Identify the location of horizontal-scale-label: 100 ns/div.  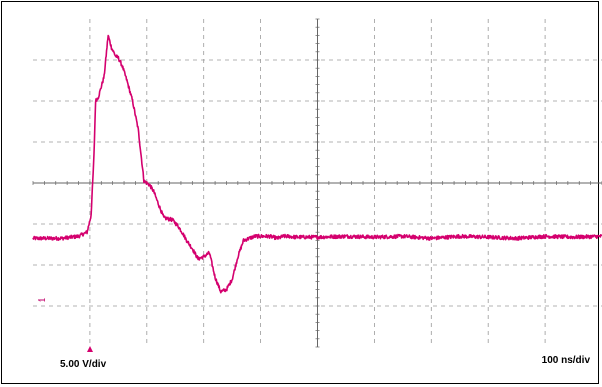
(566, 360).